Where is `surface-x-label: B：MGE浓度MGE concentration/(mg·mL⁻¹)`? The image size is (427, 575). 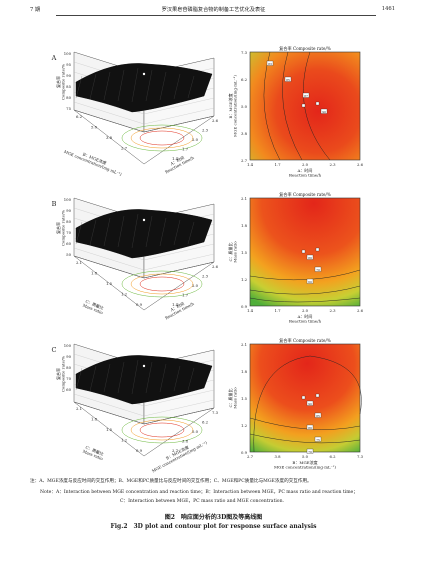 surface-x-label: B：MGE浓度MGE concentration/(mg·mL⁻¹) is located at coordinates (178, 454).